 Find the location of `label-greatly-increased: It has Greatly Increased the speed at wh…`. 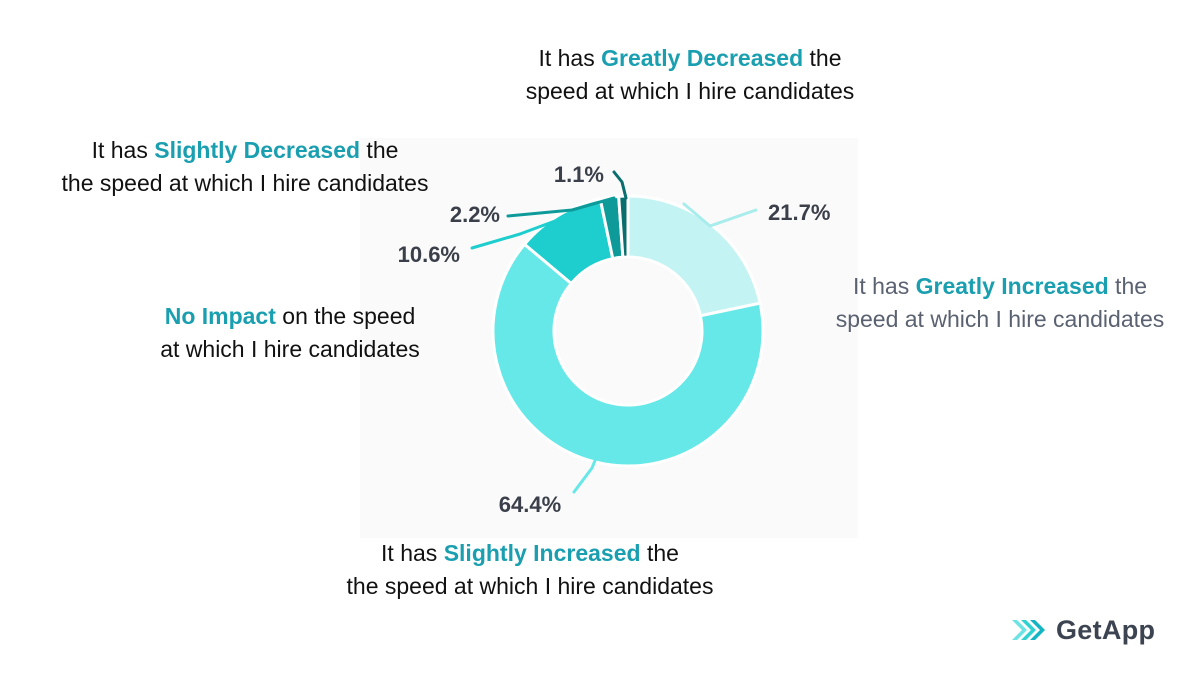

label-greatly-increased: It has Greatly Increased the speed at wh… is located at coordinates (1000, 302).